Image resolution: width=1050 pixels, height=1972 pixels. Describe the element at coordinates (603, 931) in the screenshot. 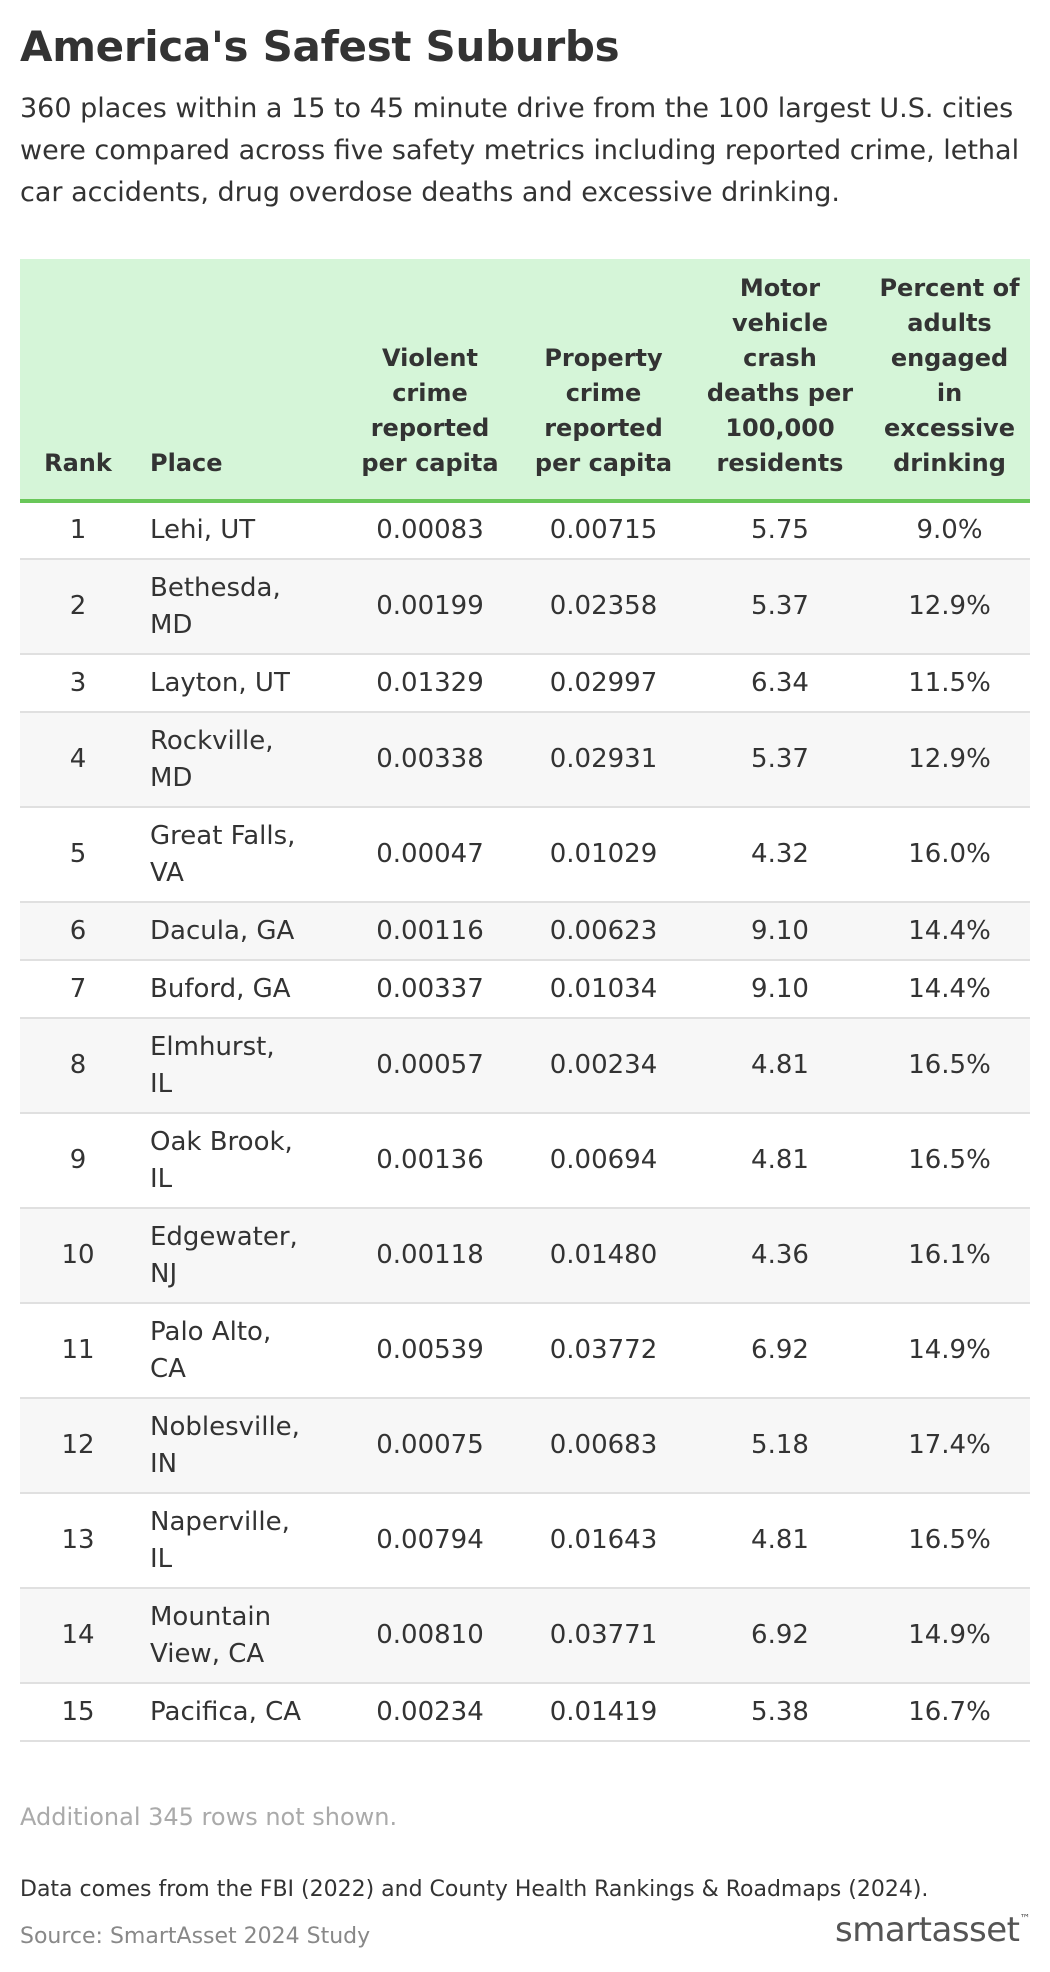

I see `cell-property-crime: 0.00623` at that location.